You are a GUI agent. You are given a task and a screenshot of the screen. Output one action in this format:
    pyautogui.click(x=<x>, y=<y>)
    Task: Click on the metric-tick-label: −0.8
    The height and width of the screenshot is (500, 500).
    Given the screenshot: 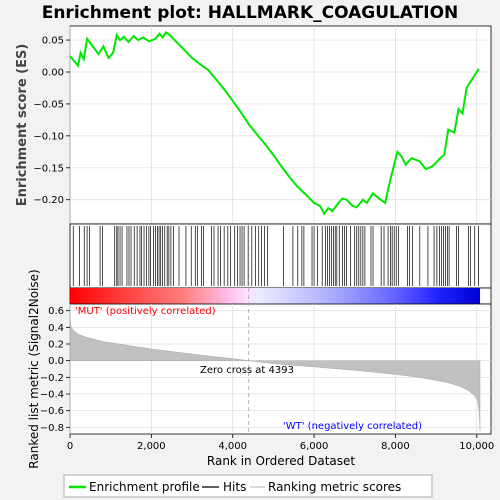 What is the action you would take?
    pyautogui.click(x=52, y=428)
    